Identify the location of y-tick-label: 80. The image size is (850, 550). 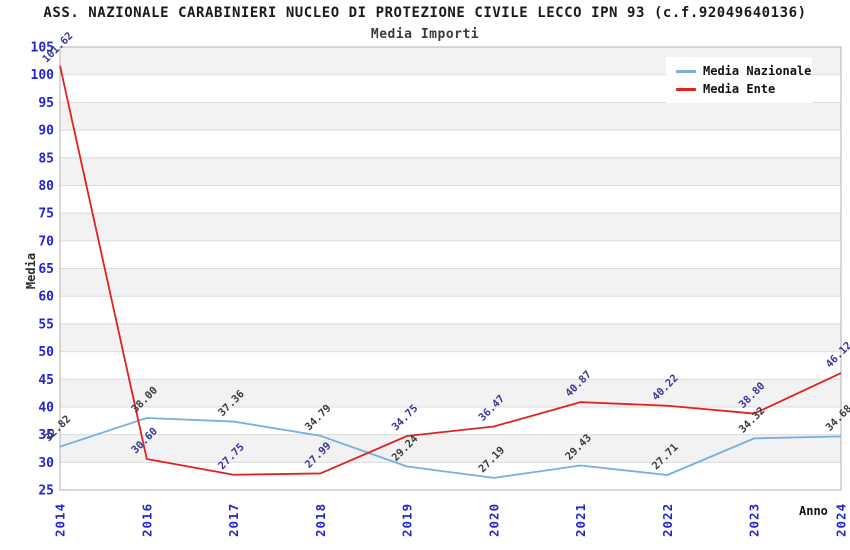
(46, 186).